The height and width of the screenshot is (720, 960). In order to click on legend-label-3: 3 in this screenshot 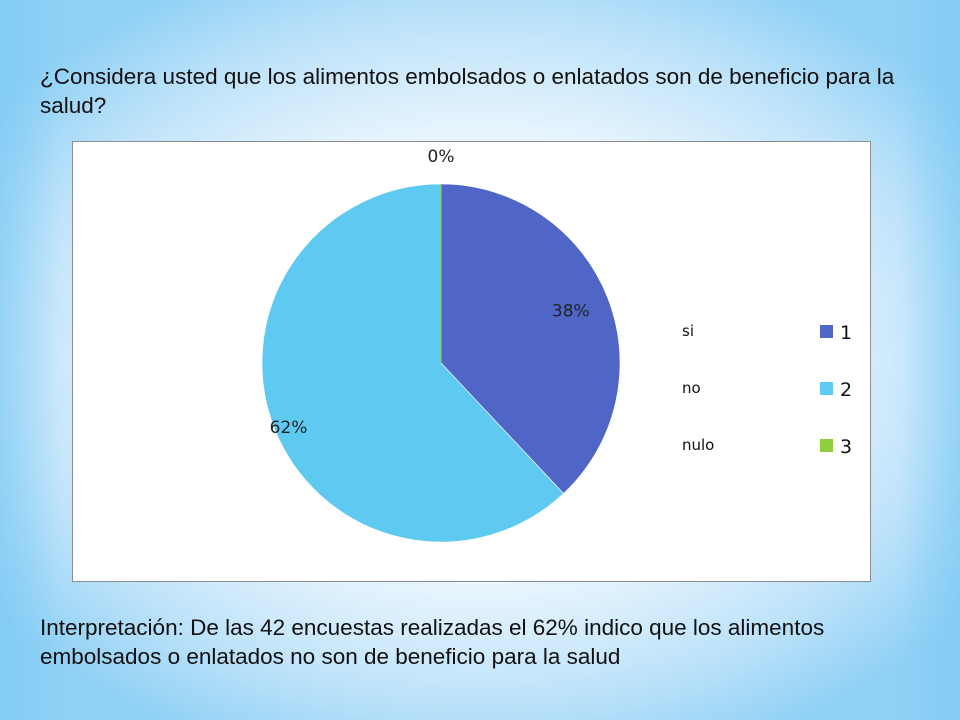, I will do `click(846, 447)`.